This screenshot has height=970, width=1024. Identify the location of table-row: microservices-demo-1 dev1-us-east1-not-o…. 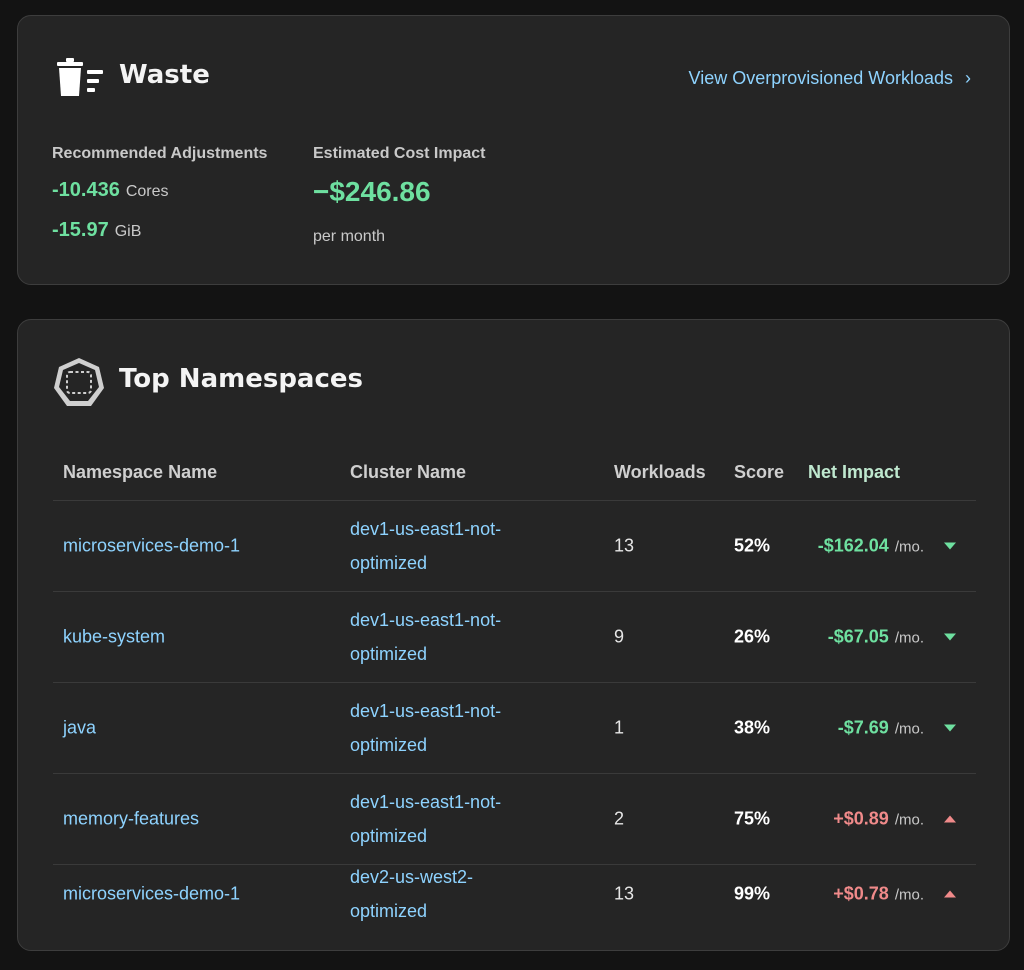
(514, 546).